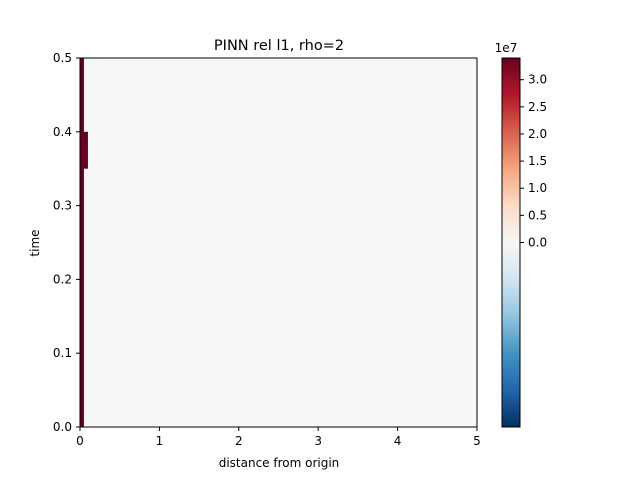 Image resolution: width=640 pixels, height=480 pixels. I want to click on y-tick-label: 0.0, so click(62, 427).